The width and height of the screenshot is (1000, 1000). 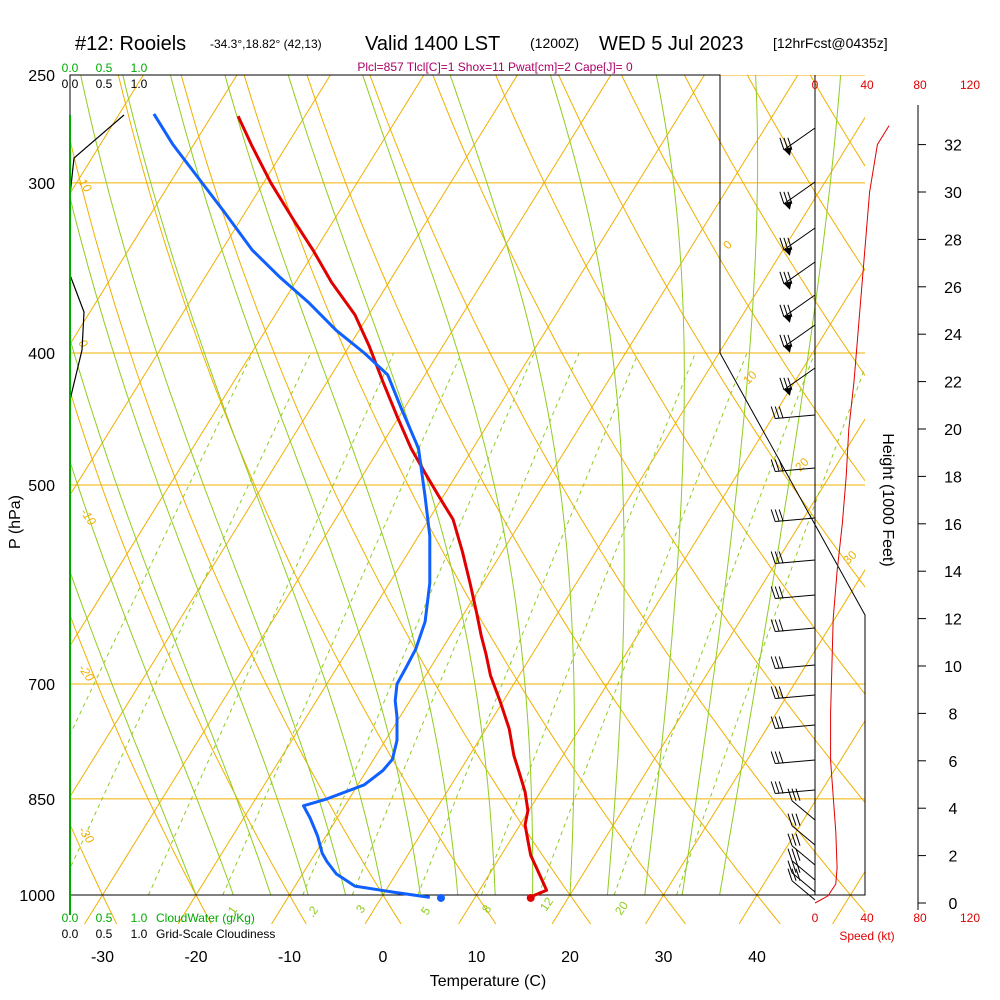 What do you see at coordinates (486, 909) in the screenshot?
I see `mixing-ratio-label: 8` at bounding box center [486, 909].